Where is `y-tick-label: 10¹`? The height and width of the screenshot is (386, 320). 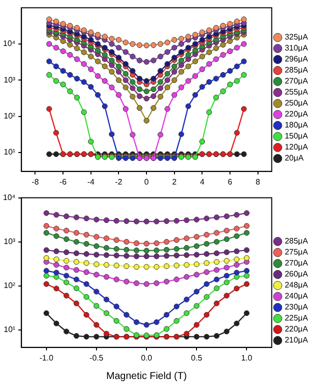 y-tick-label: 10¹ is located at coordinates (10, 329).